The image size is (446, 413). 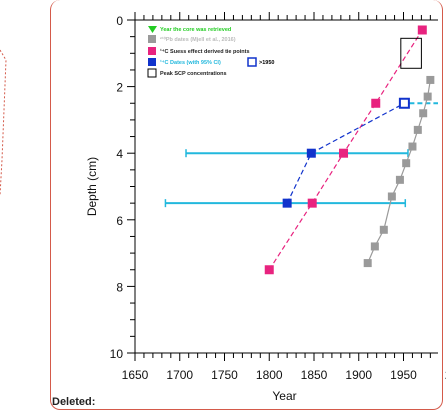 What do you see at coordinates (92, 186) in the screenshot?
I see `y-axis-title: Depth (cm)` at bounding box center [92, 186].